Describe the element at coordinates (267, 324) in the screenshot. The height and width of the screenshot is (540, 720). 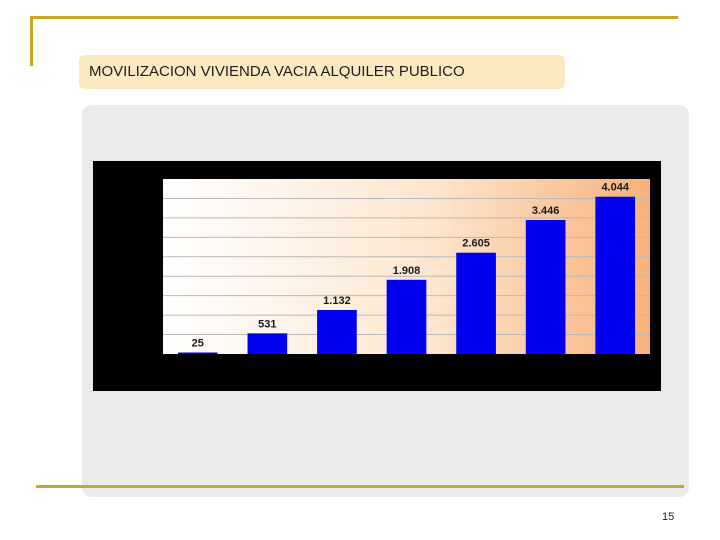
I see `data-label: 531` at that location.